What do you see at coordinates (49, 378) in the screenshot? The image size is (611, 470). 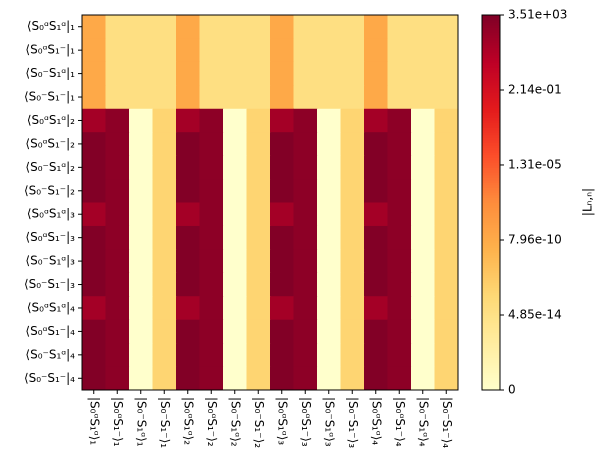 I see `y-tick-label: ⟨S₀⁻S₁⁻|₄` at bounding box center [49, 378].